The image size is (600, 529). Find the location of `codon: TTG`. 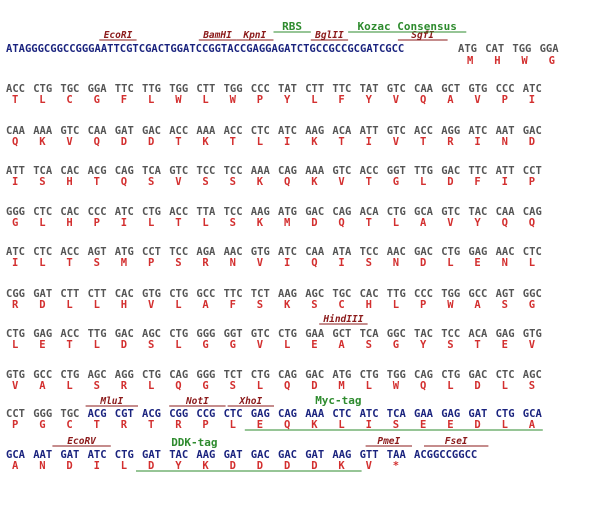

codon: TTG is located at coordinates (396, 294).